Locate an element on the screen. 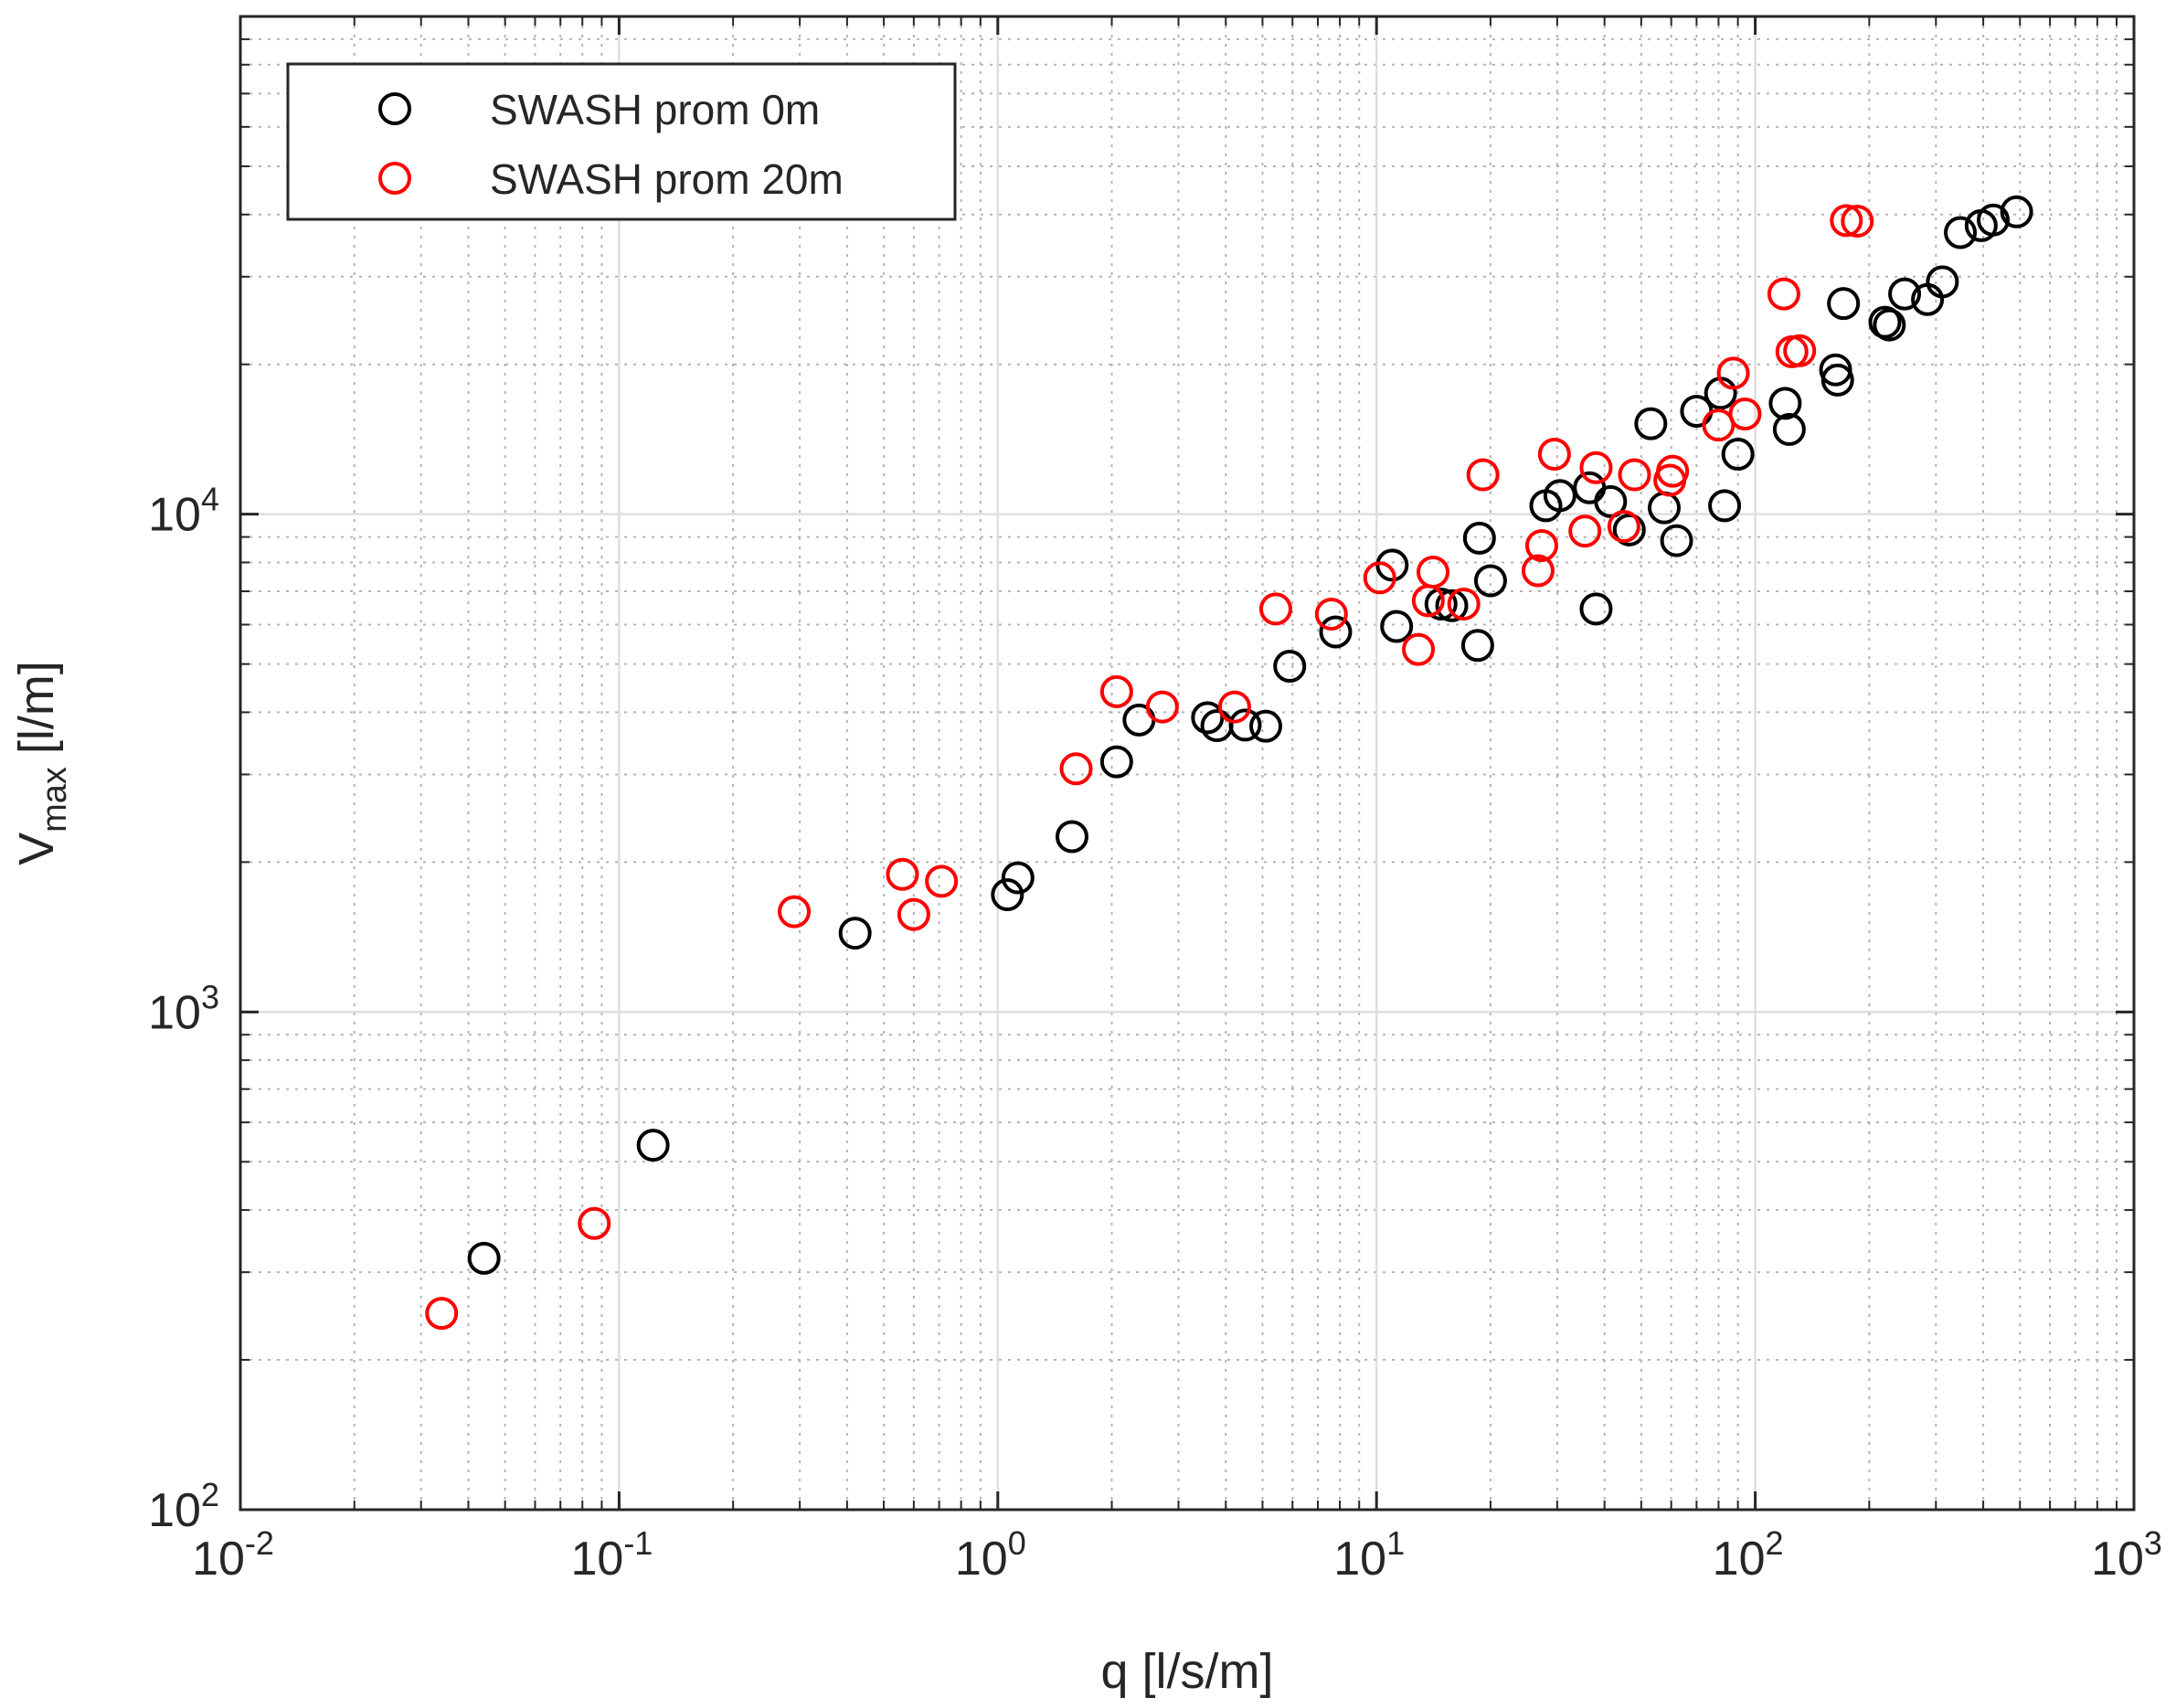 This screenshot has width=2176, height=1708. y-tick-label: 10³ is located at coordinates (184, 1008).